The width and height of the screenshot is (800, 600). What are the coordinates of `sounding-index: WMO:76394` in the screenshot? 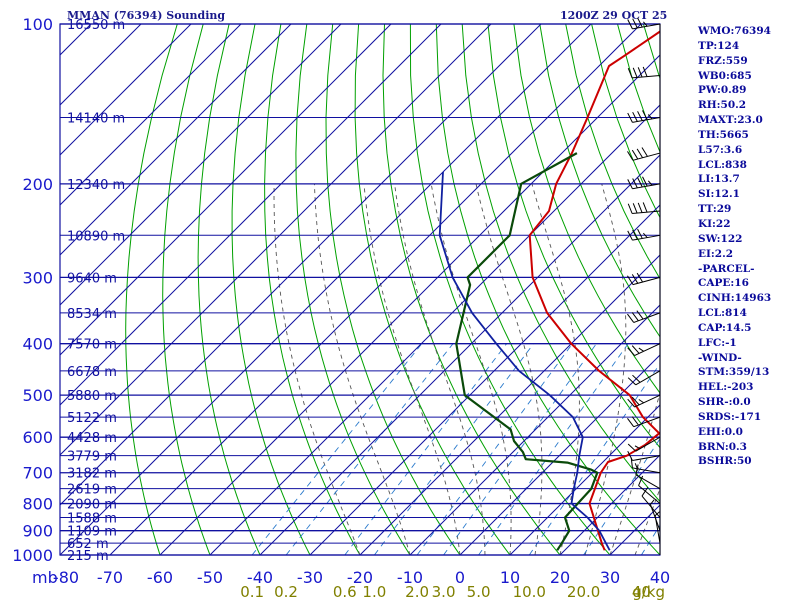 It's located at (734, 31).